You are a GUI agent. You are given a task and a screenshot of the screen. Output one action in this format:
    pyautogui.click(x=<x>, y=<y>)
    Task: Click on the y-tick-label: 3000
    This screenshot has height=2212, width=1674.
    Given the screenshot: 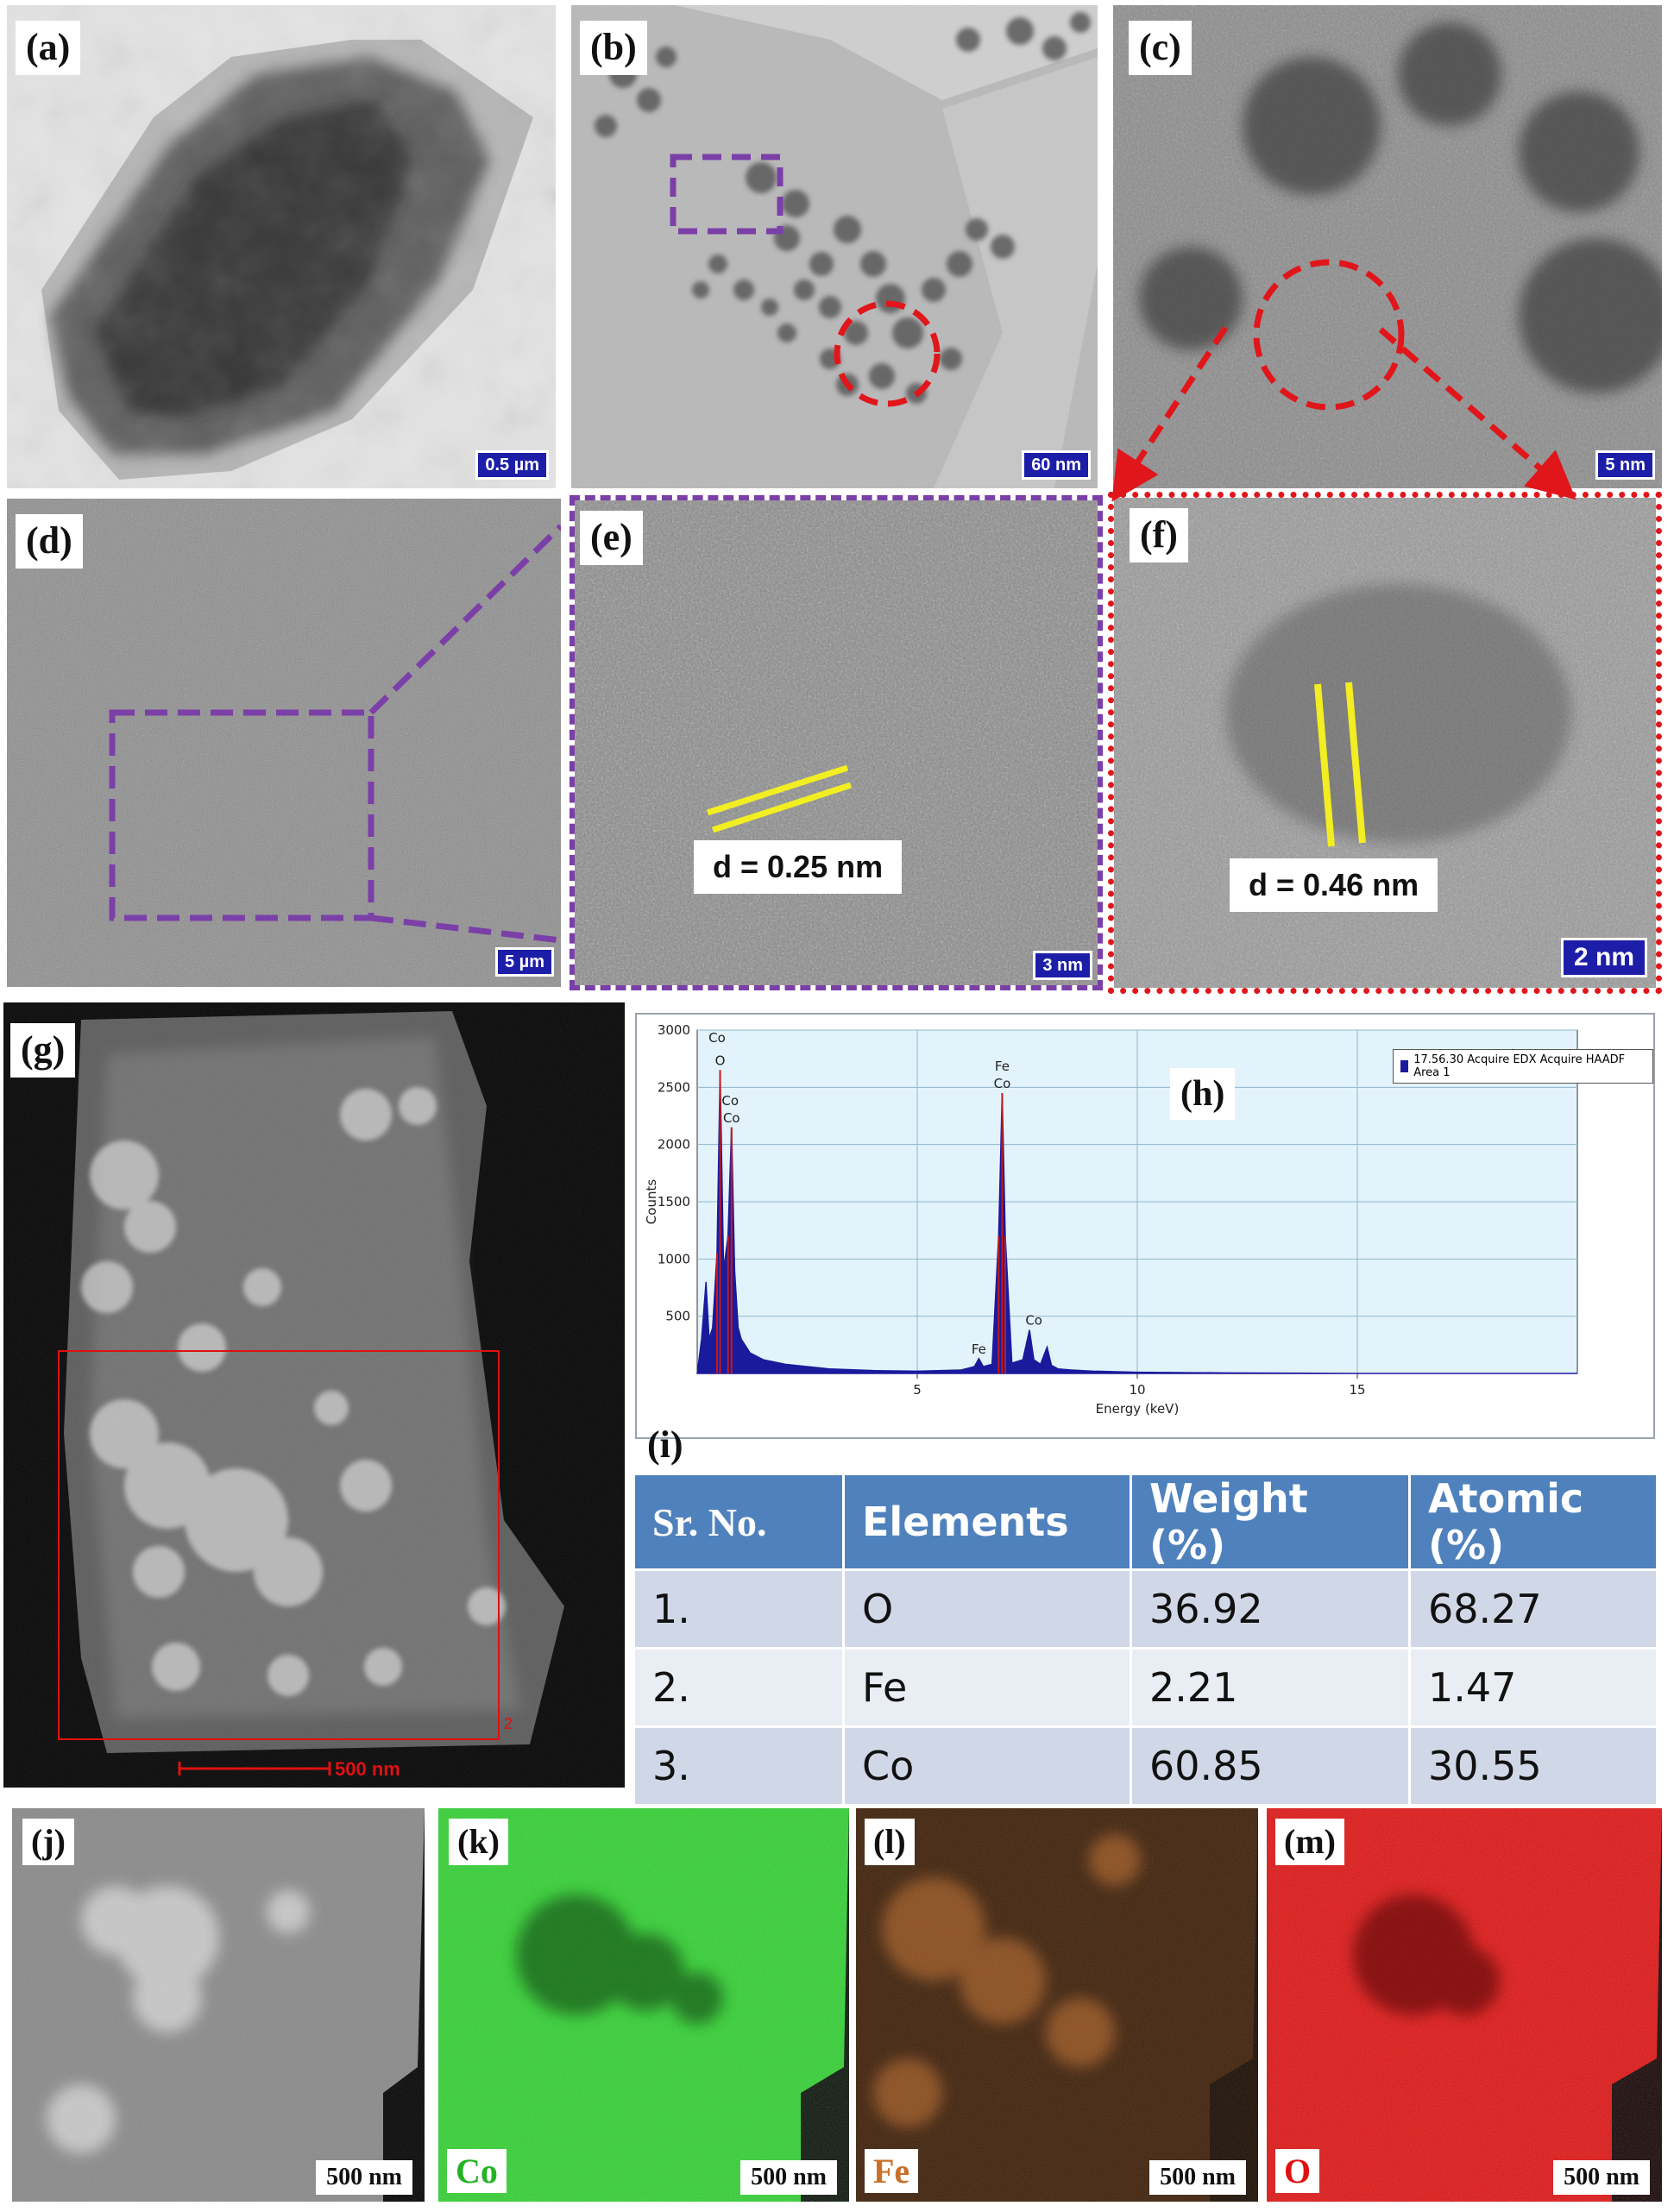 What is the action you would take?
    pyautogui.click(x=674, y=1030)
    